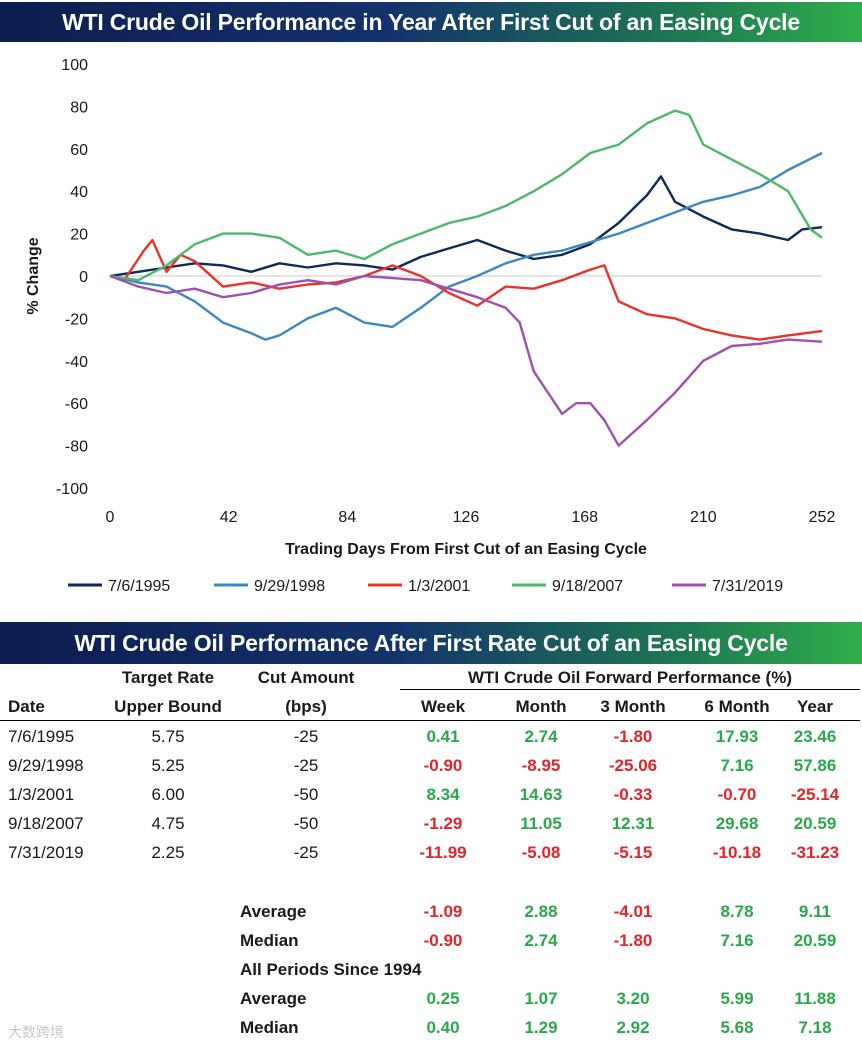 The image size is (862, 1052). What do you see at coordinates (737, 736) in the screenshot?
I see `row-value-month6: 17.93` at bounding box center [737, 736].